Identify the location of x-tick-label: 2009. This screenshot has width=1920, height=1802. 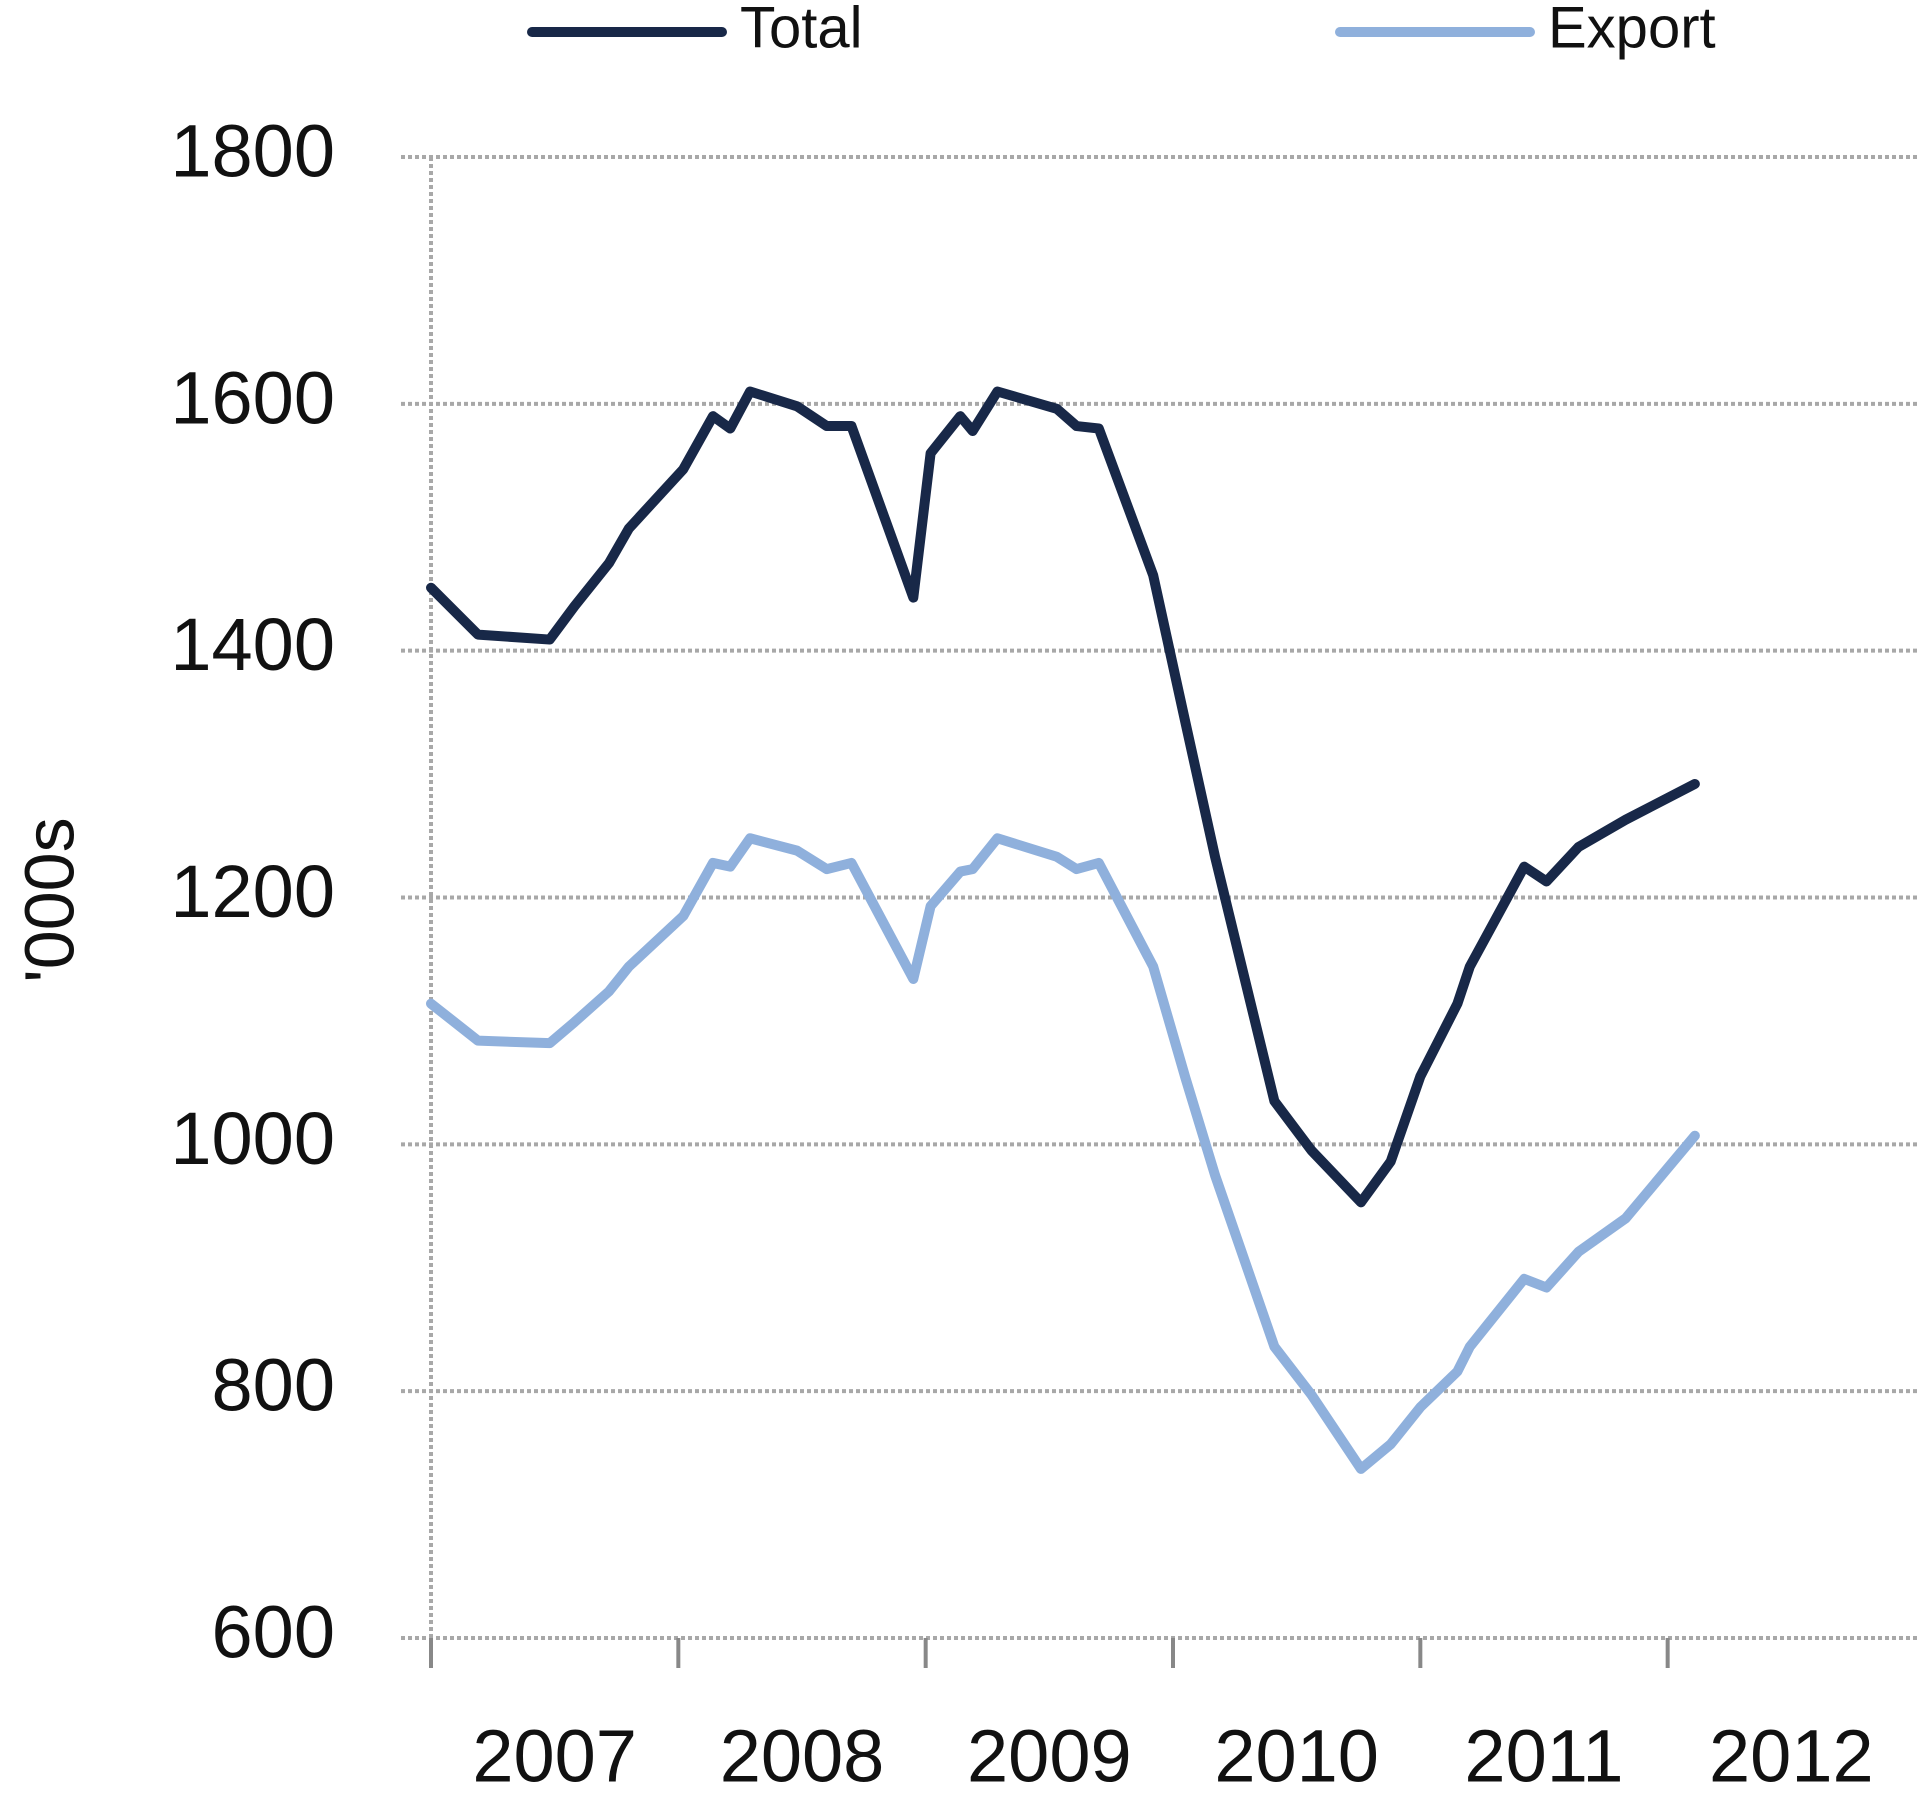
(1049, 1756).